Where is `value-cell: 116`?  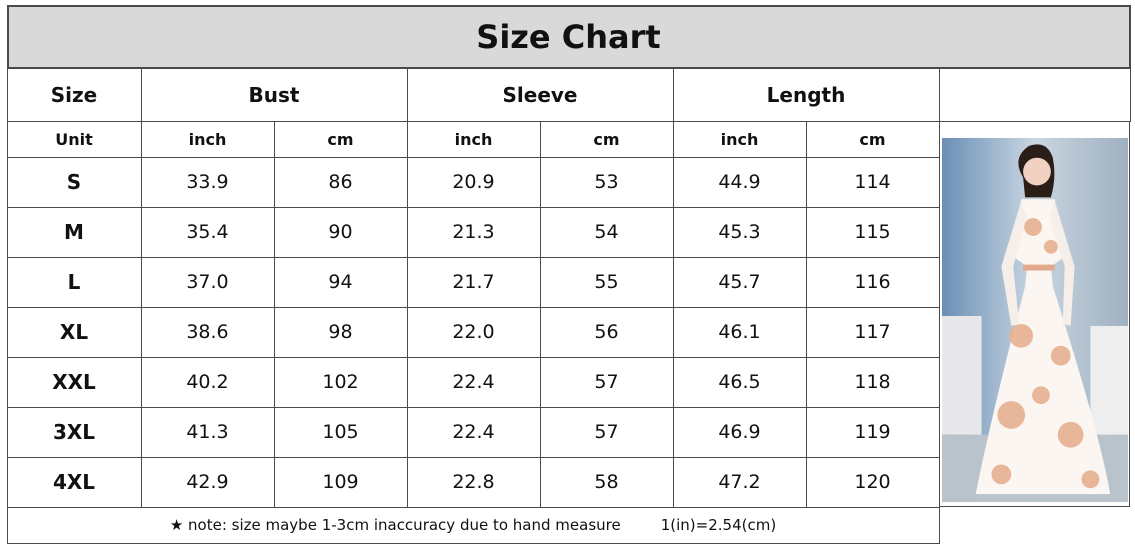 value-cell: 116 is located at coordinates (872, 282).